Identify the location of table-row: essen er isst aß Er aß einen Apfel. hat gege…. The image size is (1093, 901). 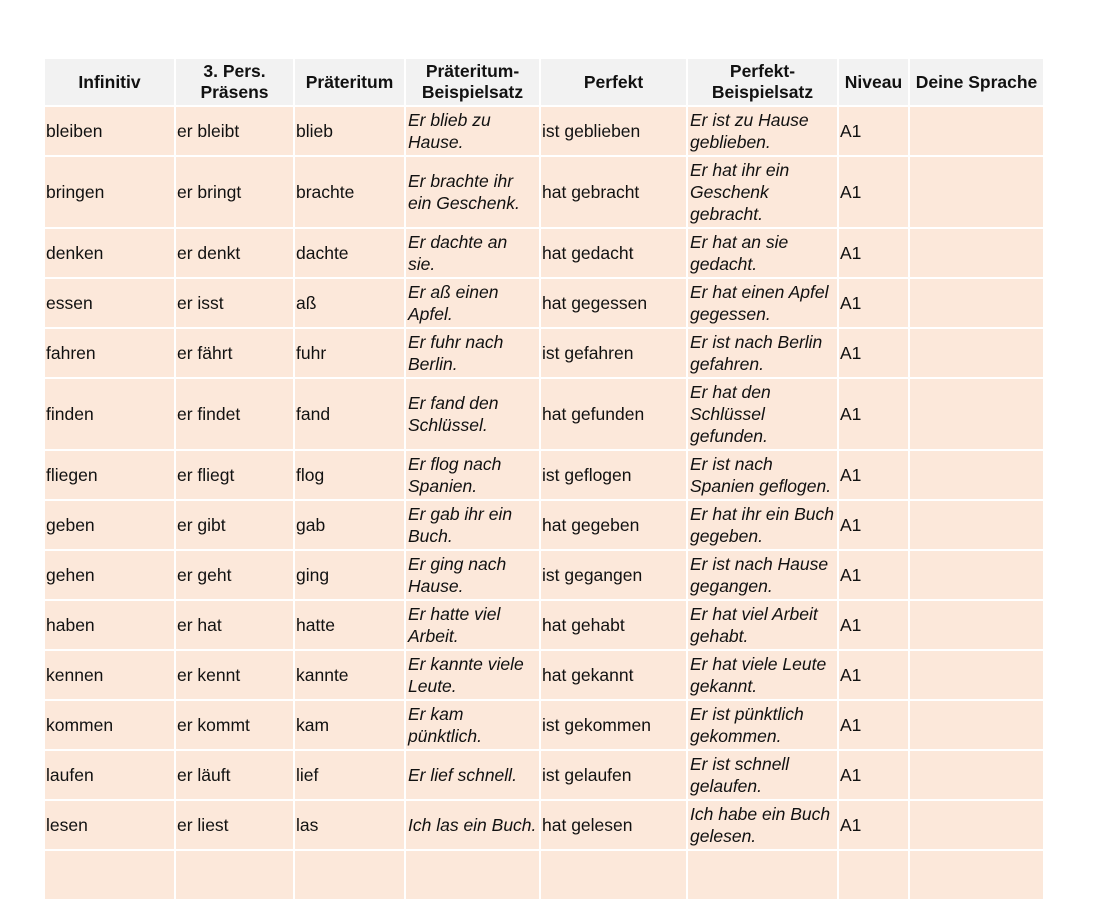
(544, 303).